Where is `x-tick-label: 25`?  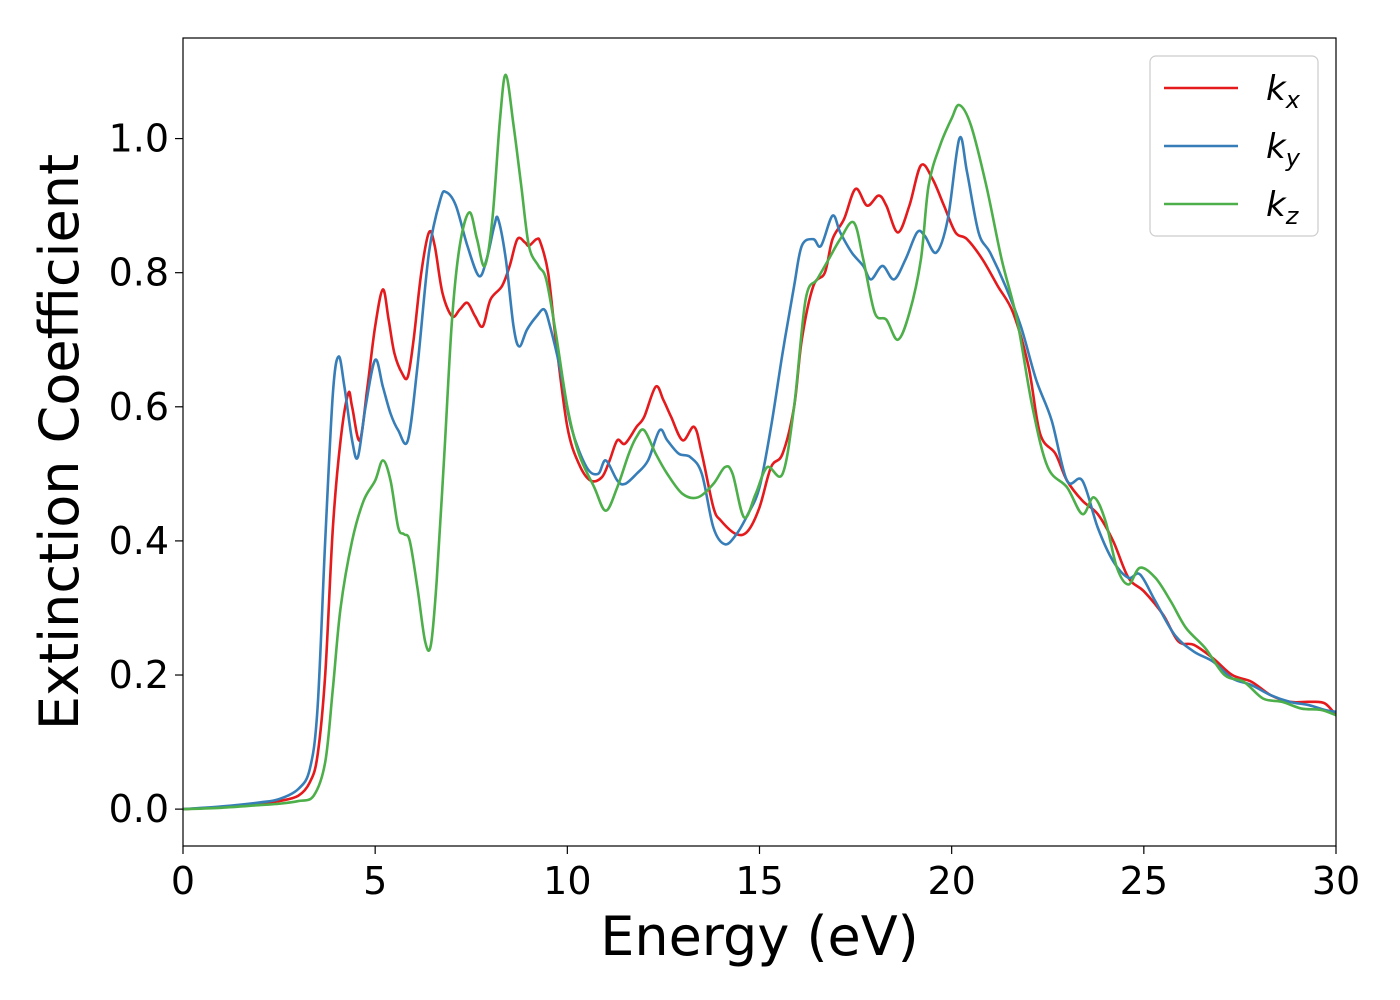
x-tick-label: 25 is located at coordinates (1144, 881).